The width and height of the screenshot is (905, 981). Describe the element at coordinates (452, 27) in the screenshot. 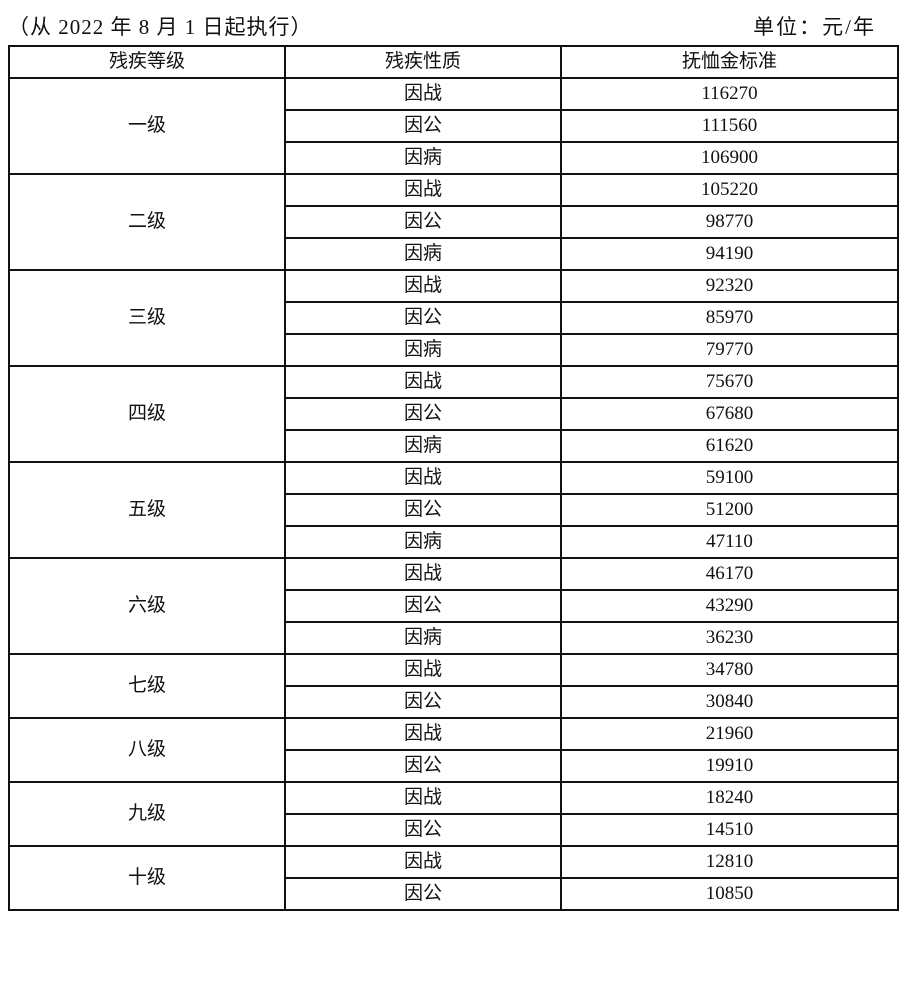

I see `table-caption: （从 2022 年 8 月 1 日起执行） 单位：元/年` at that location.